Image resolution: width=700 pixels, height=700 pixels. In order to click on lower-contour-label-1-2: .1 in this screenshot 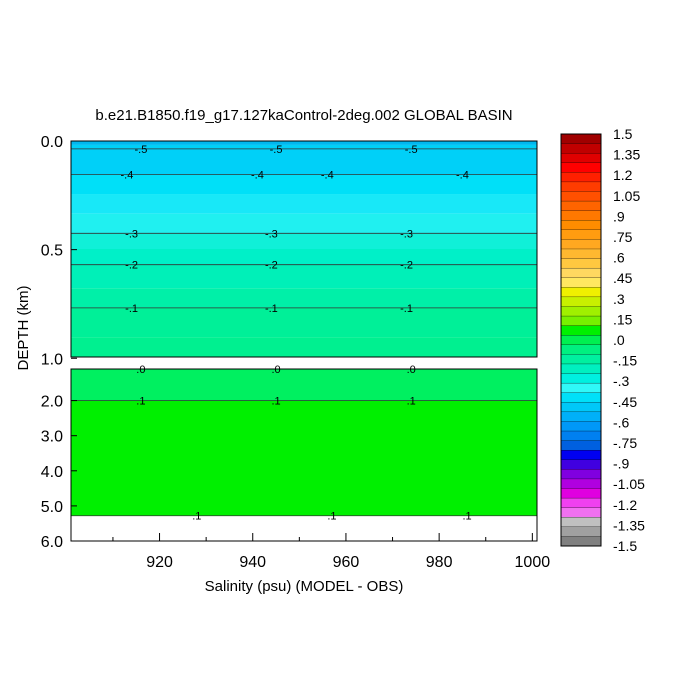, I will do `click(411, 402)`.